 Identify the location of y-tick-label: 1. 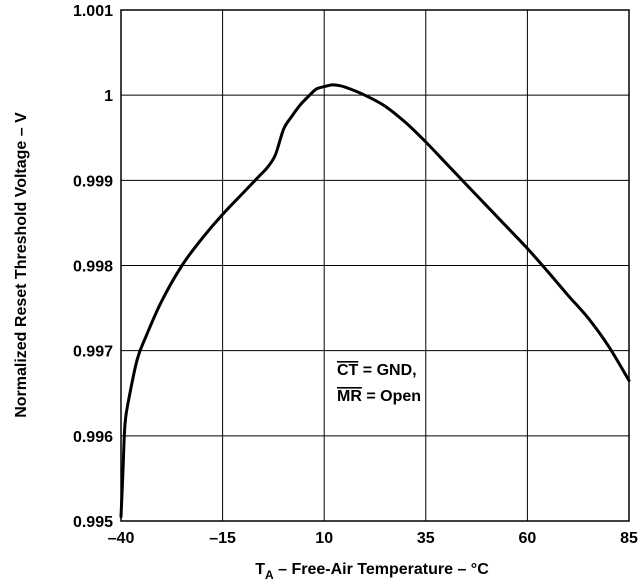
(108, 96).